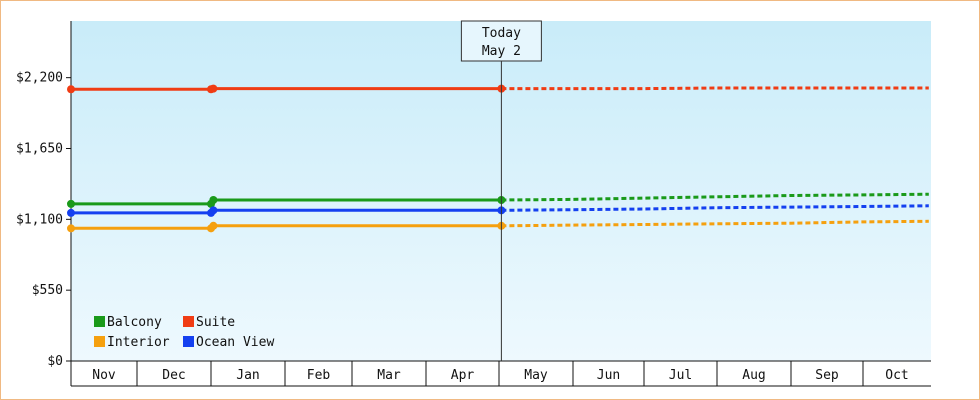  Describe the element at coordinates (608, 375) in the screenshot. I see `x-tick-label: Jun` at that location.